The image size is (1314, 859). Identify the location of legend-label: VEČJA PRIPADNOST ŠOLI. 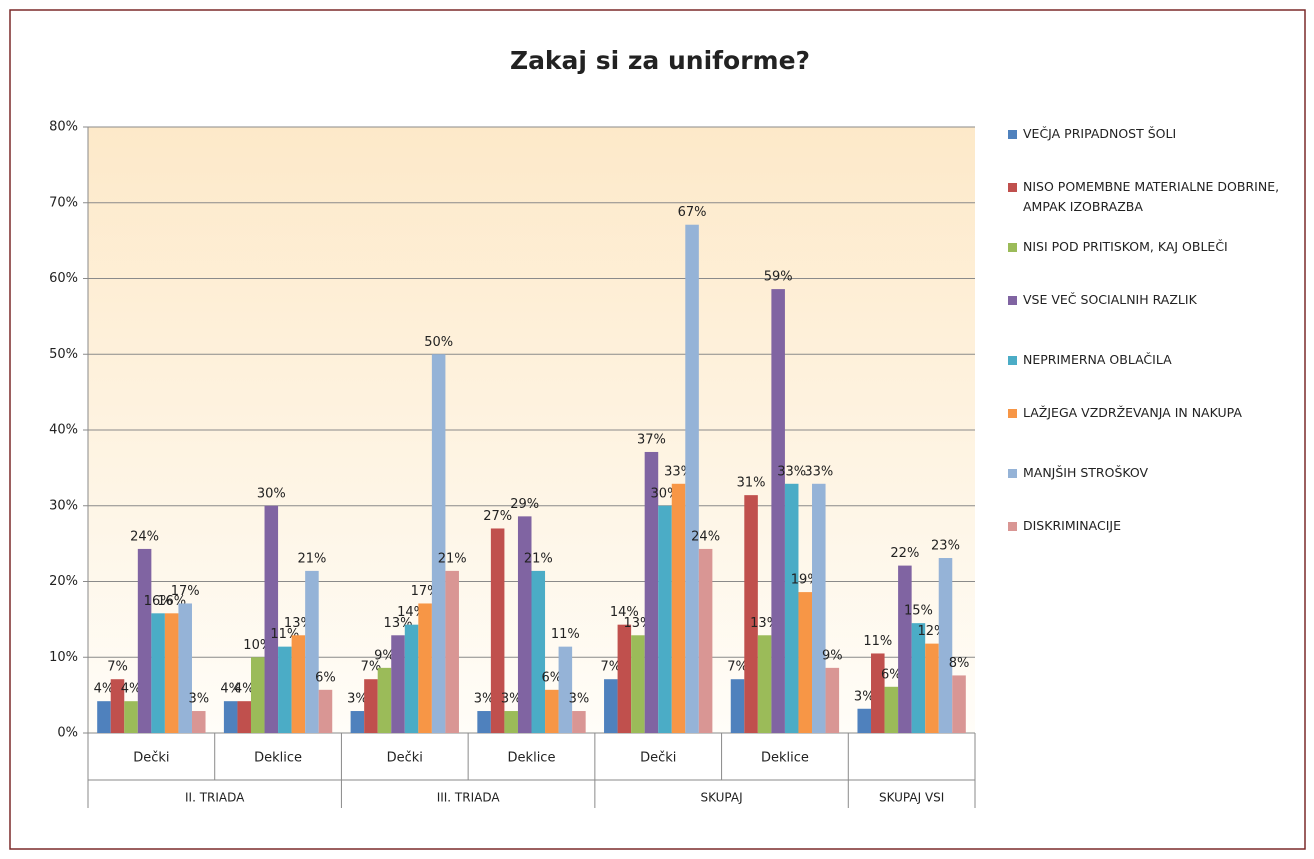
(1100, 133).